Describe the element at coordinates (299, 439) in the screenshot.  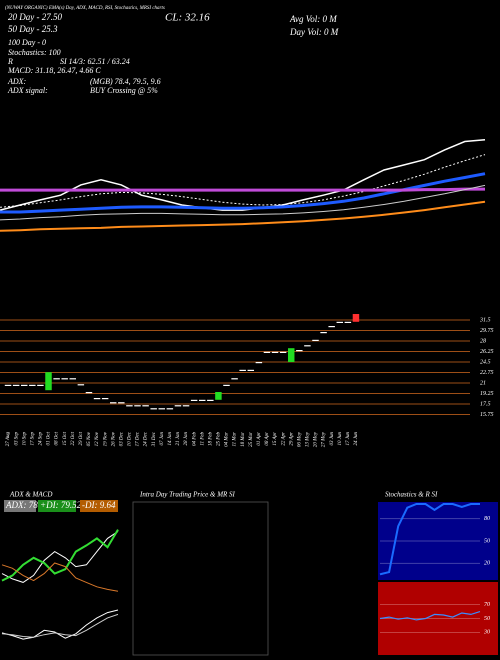
I see `x-tick-label: 06 May` at that location.